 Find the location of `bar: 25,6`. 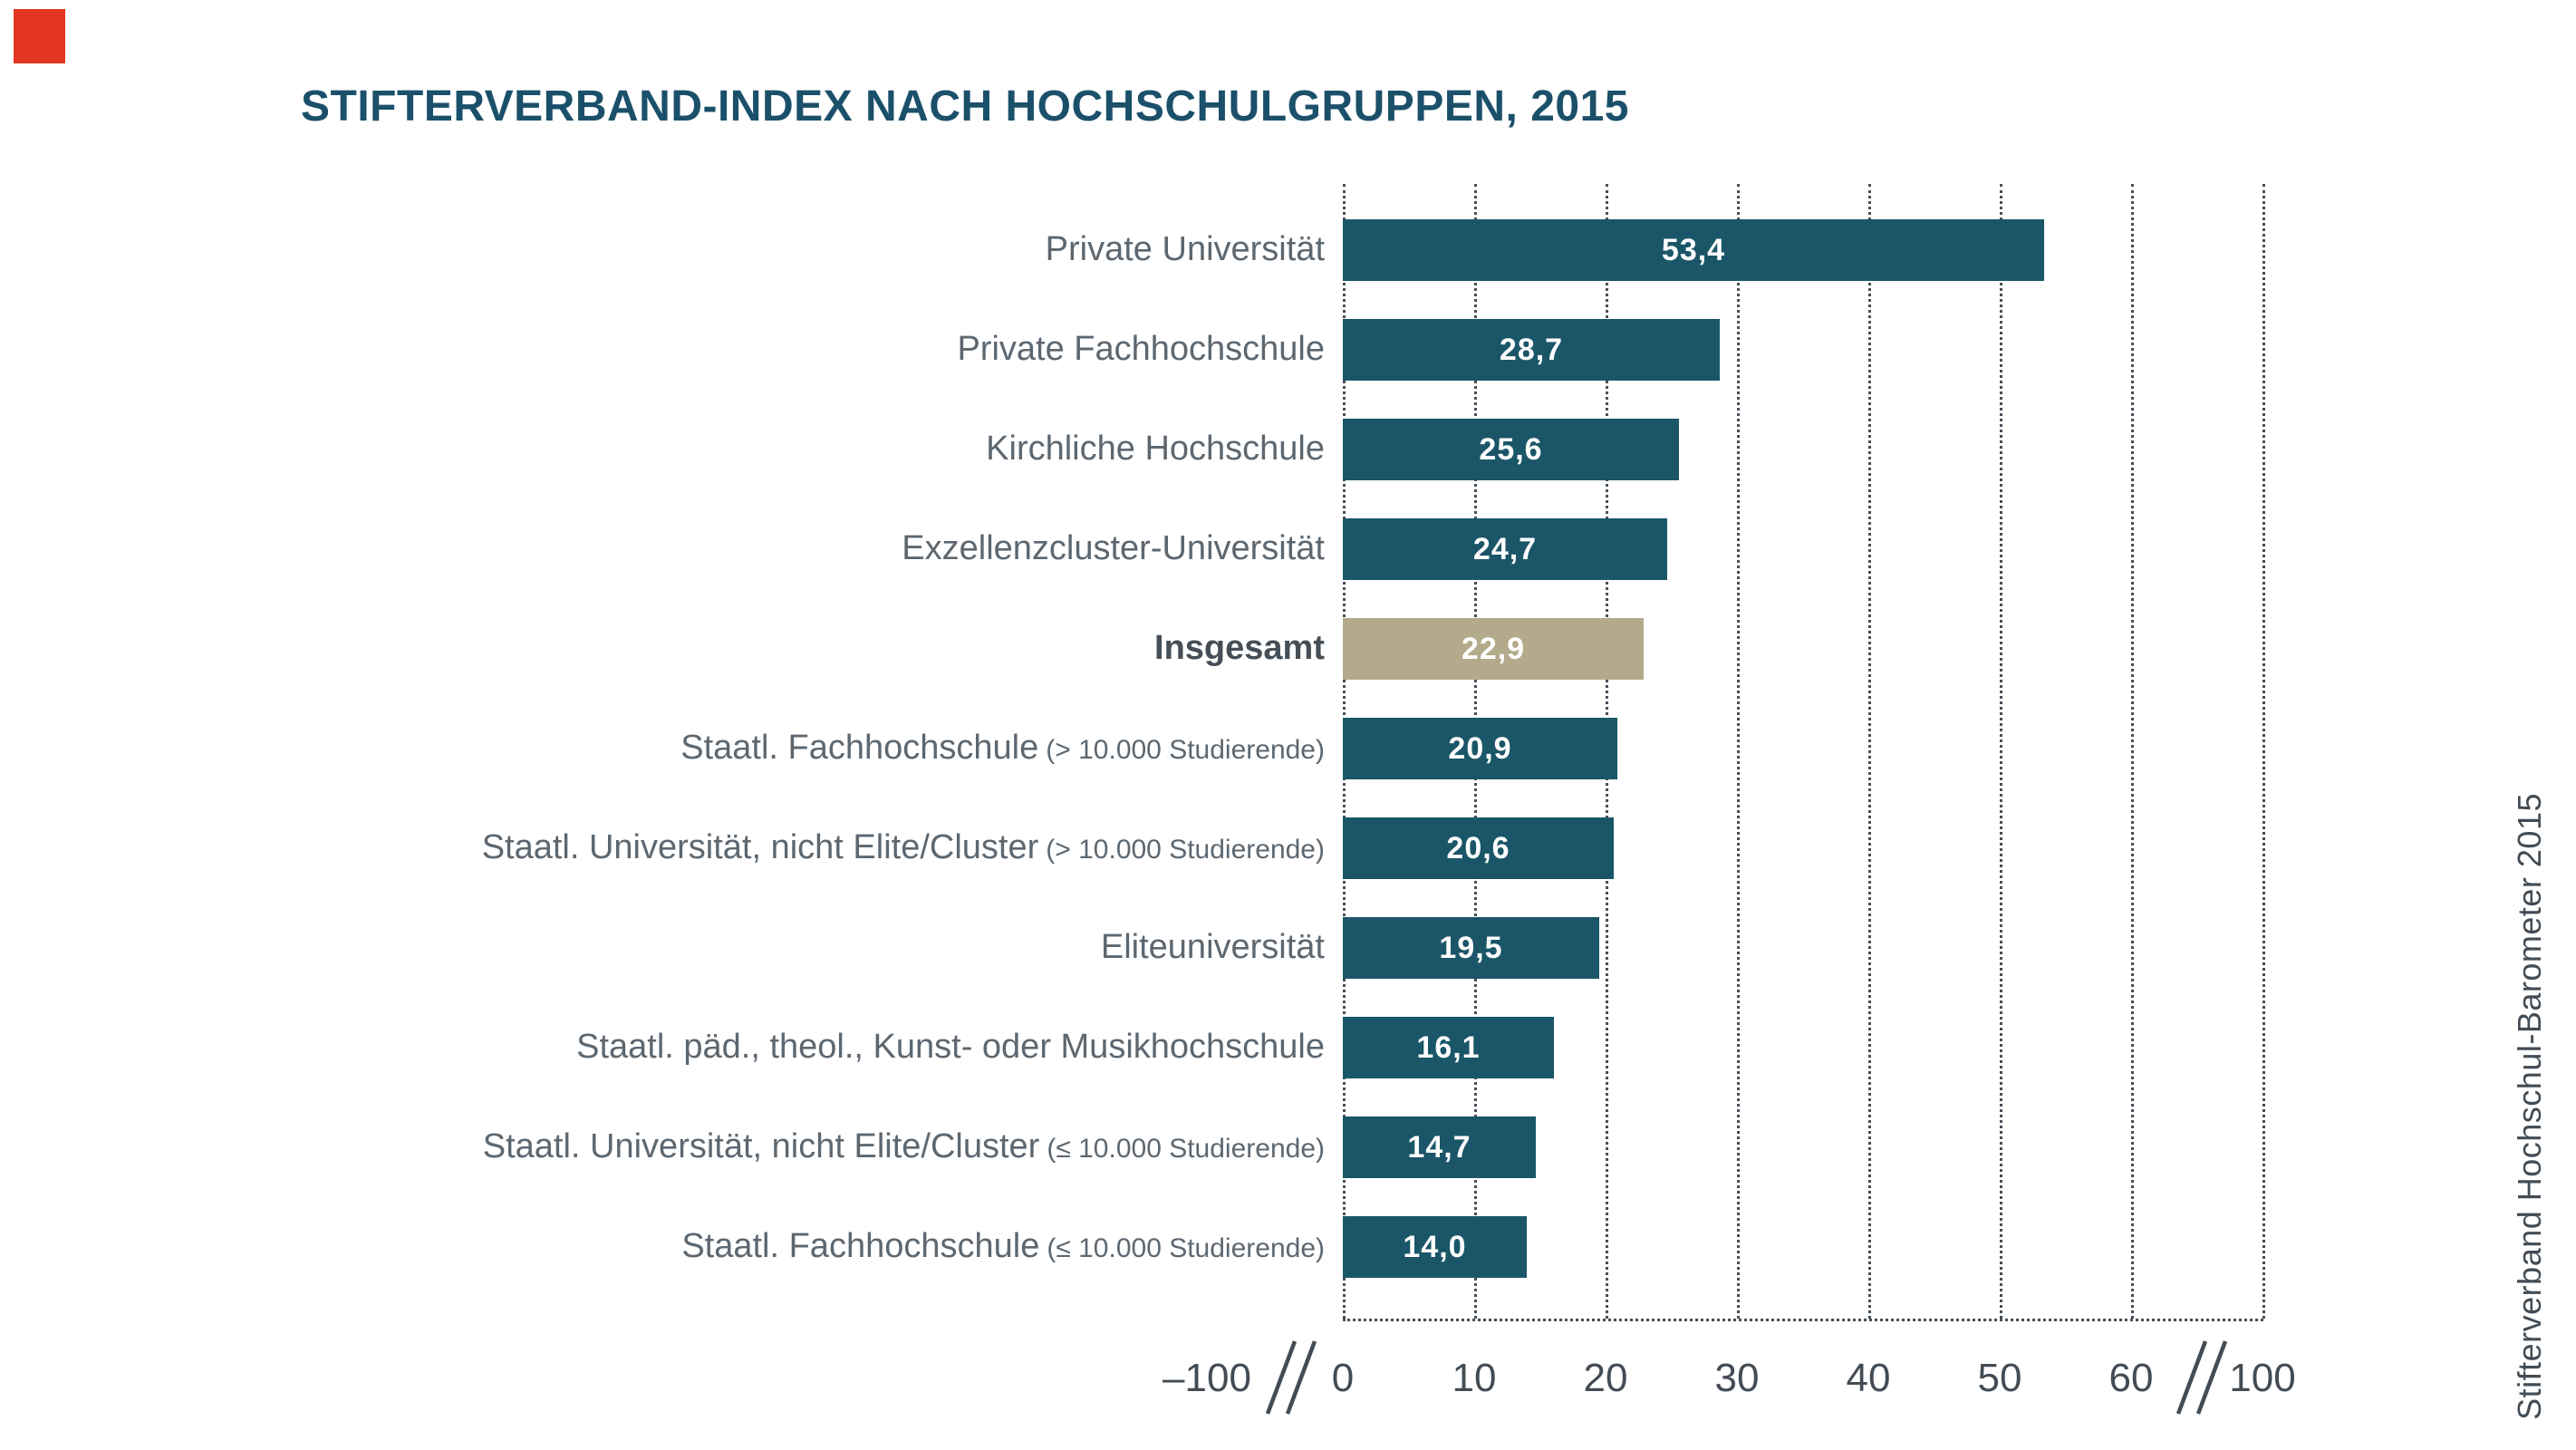

bar: 25,6 is located at coordinates (1511, 449).